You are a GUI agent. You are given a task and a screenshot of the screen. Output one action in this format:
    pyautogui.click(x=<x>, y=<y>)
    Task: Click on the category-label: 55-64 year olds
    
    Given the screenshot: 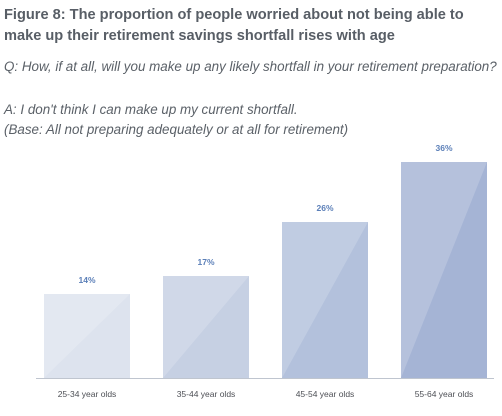 What is the action you would take?
    pyautogui.click(x=444, y=394)
    